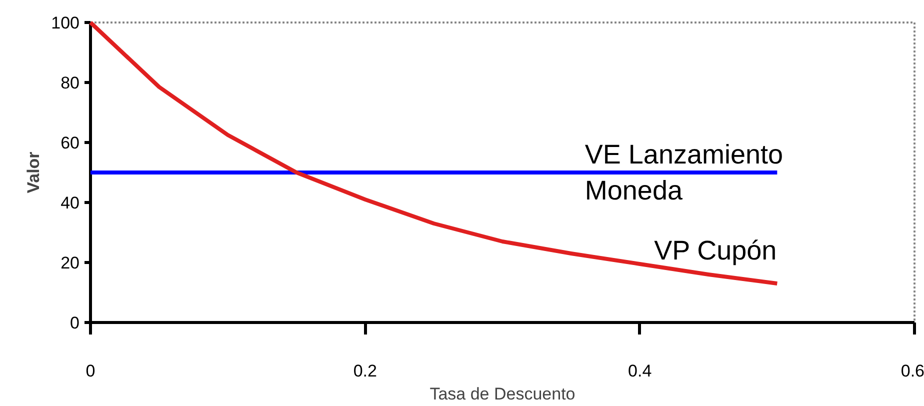 The image size is (924, 406). What do you see at coordinates (70, 203) in the screenshot?
I see `y-tick-label: 40` at bounding box center [70, 203].